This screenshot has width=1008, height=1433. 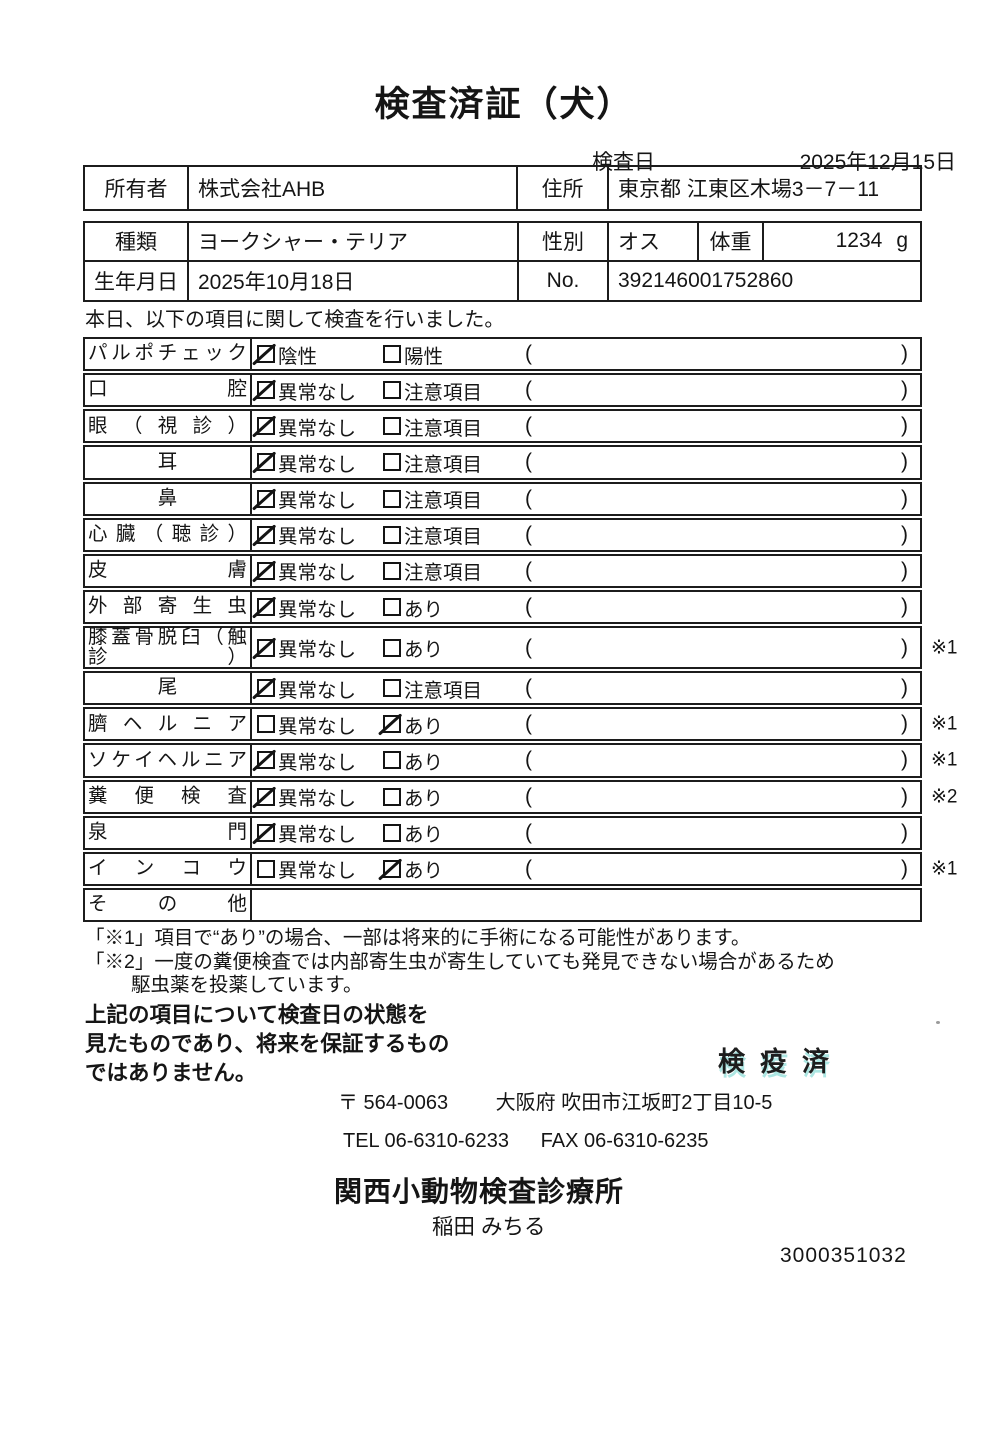 What do you see at coordinates (502, 607) in the screenshot?
I see `checklist-row: 外部寄生虫 異常なし あり ()` at bounding box center [502, 607].